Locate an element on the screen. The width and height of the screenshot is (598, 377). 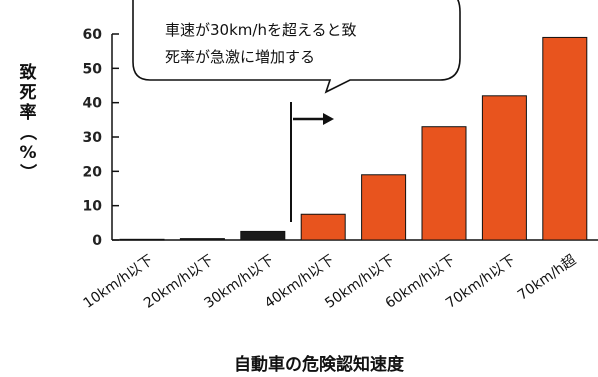
callout-text-line-2: 死率が急激に増加する is located at coordinates (240, 57).